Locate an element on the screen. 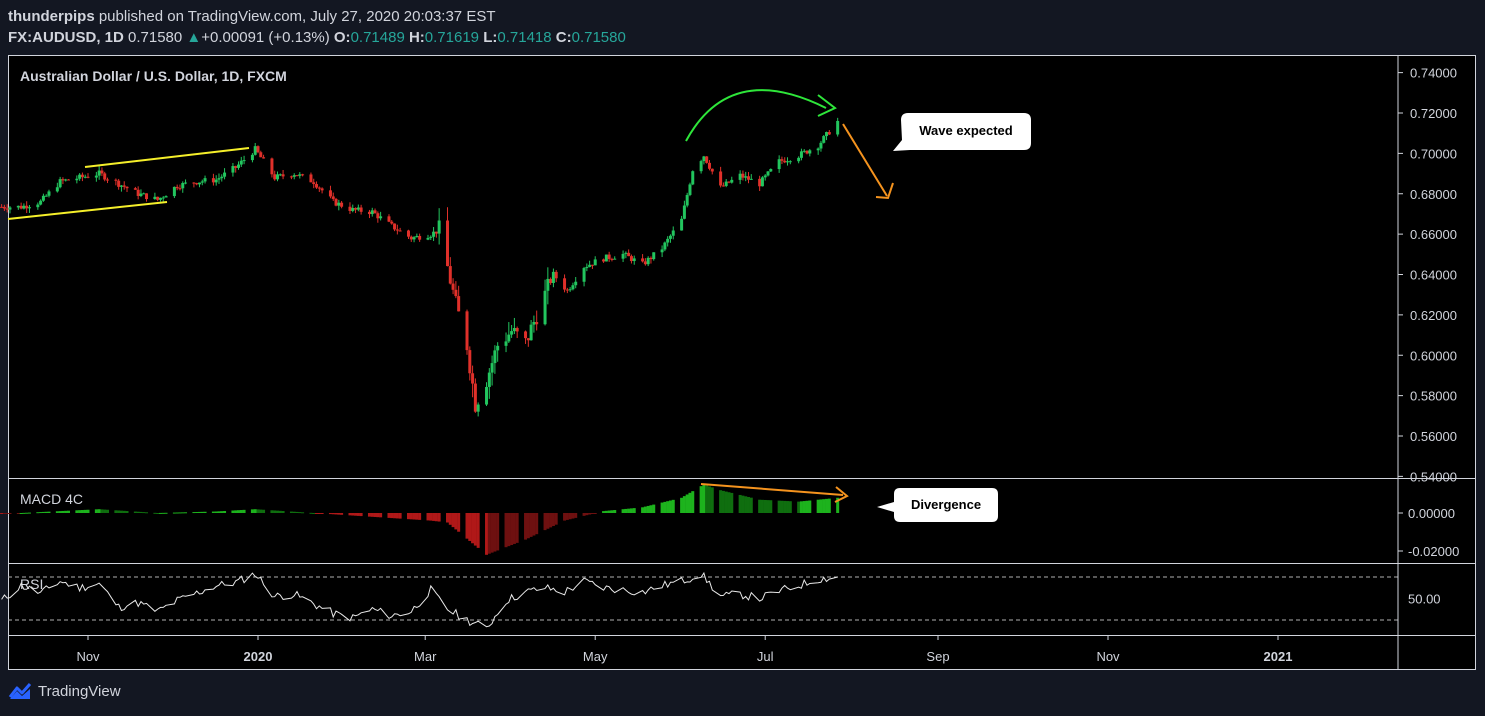 The width and height of the screenshot is (1485, 716). macd-pane: MACD 4C 0.00000 -0.02000 is located at coordinates (729, 522).